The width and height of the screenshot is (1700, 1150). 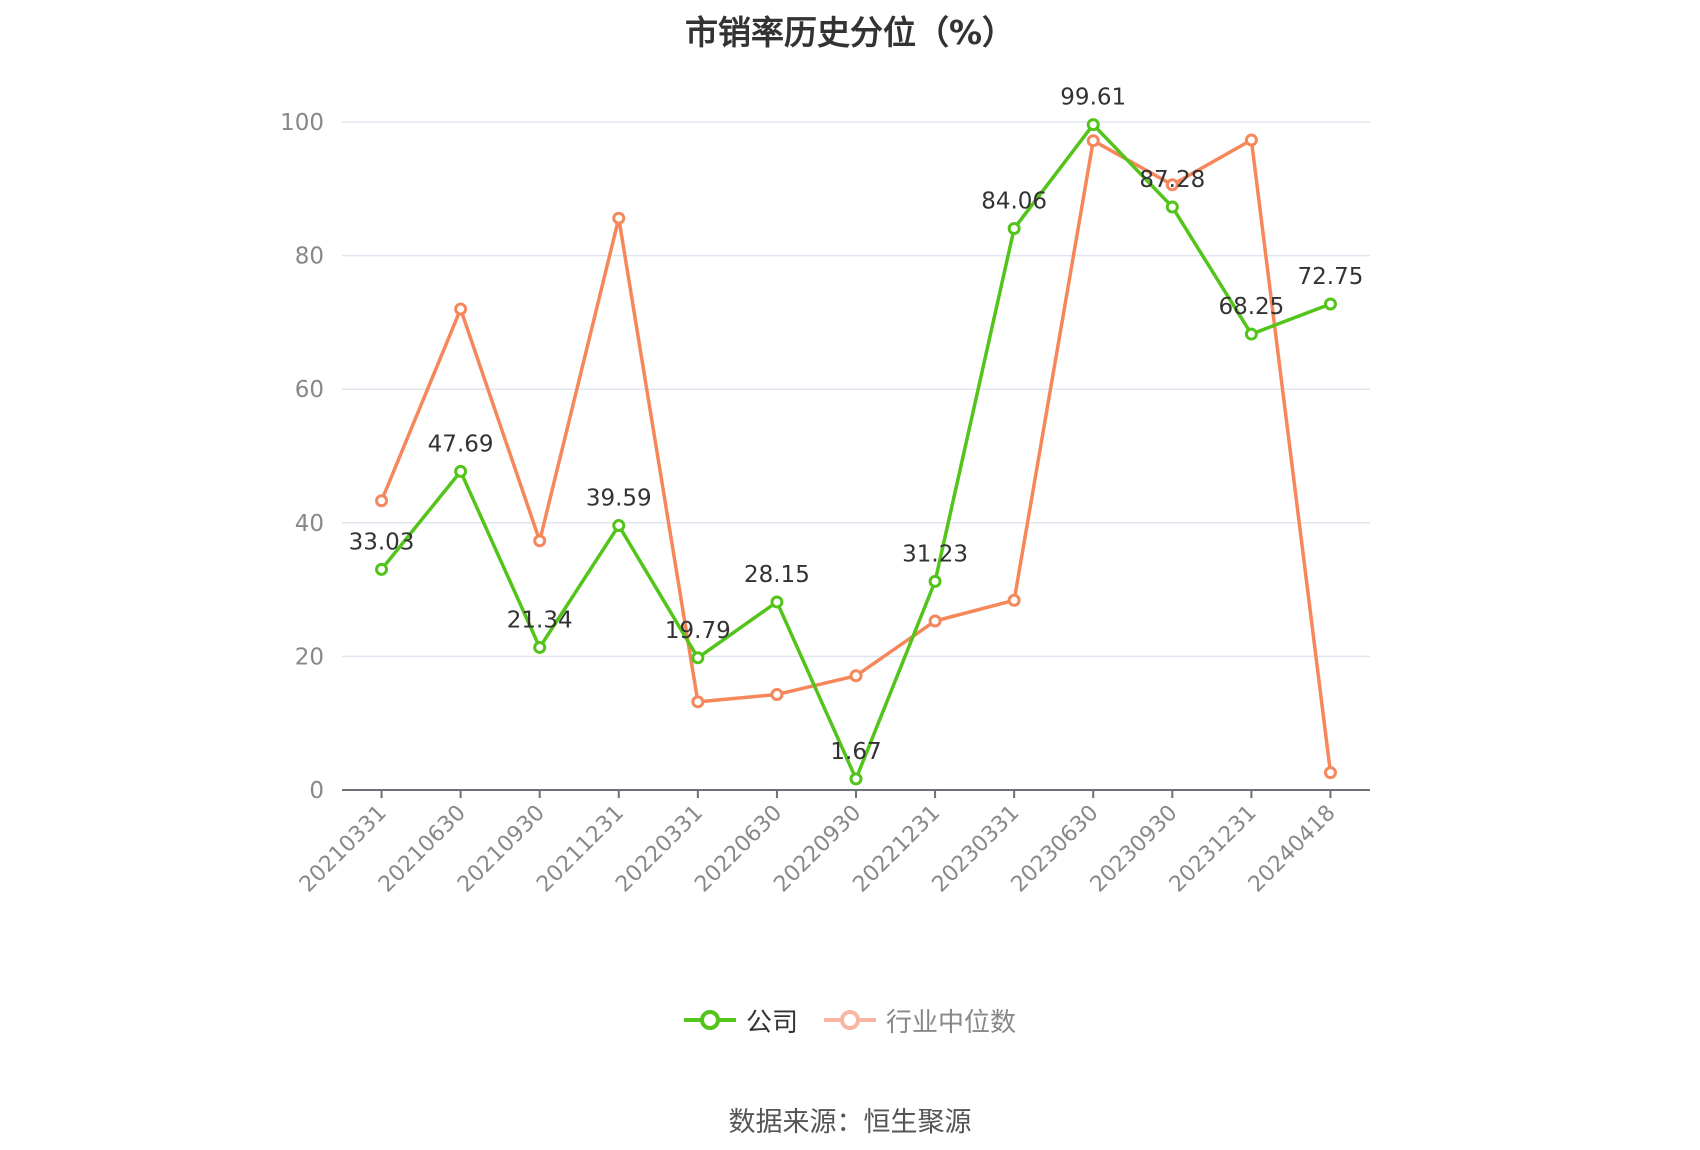 What do you see at coordinates (1251, 307) in the screenshot?
I see `data-label: 68.25` at bounding box center [1251, 307].